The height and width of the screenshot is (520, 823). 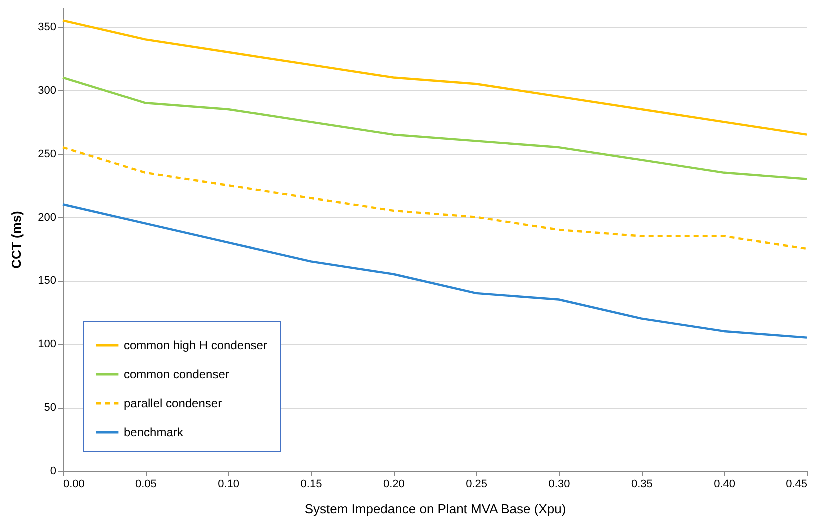 I want to click on x-tick-label: 0.15, so click(x=311, y=484).